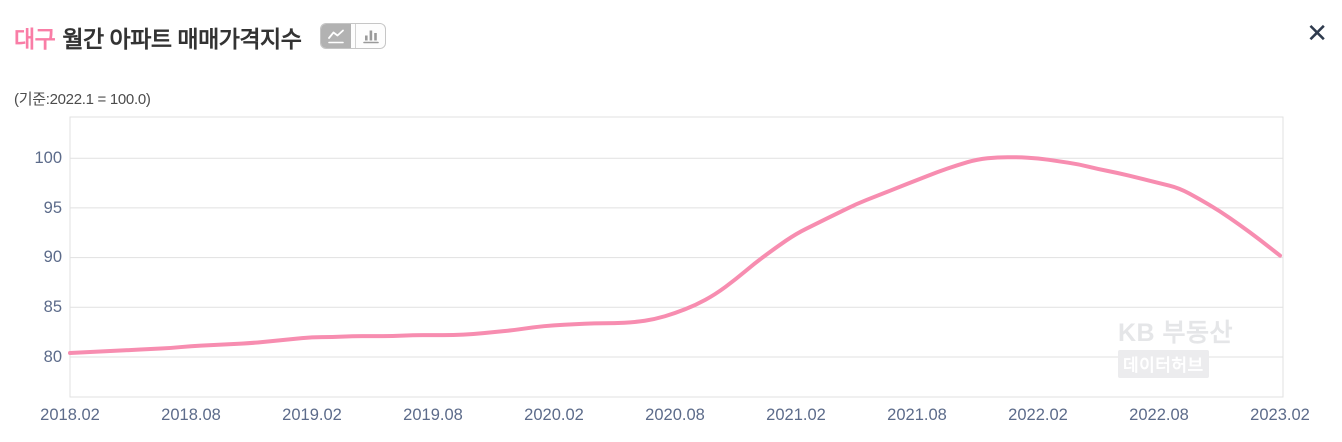  I want to click on y-tick-label: 90, so click(52, 257).